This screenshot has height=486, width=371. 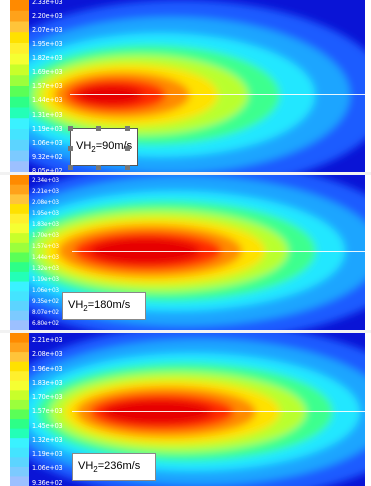 I want to click on velocity-label-box-2: VH2=180m/s, so click(x=104, y=306).